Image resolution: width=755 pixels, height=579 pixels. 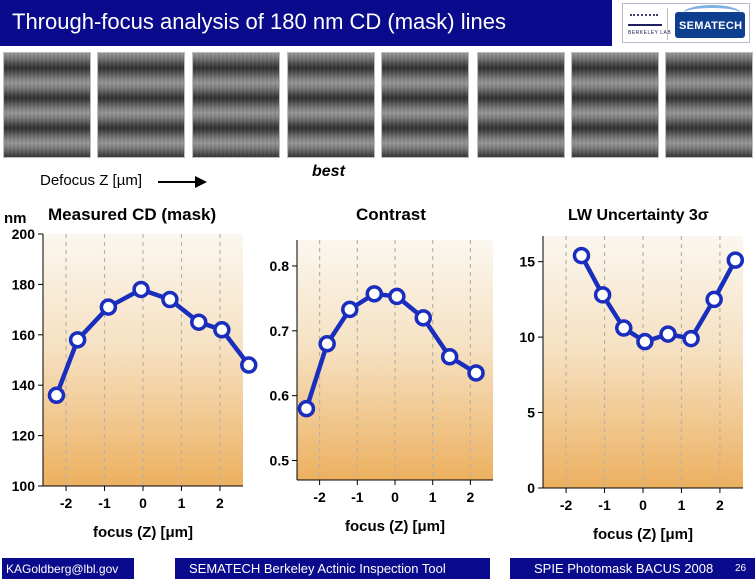 What do you see at coordinates (24, 284) in the screenshot?
I see `cd-y-tick-label: 180` at bounding box center [24, 284].